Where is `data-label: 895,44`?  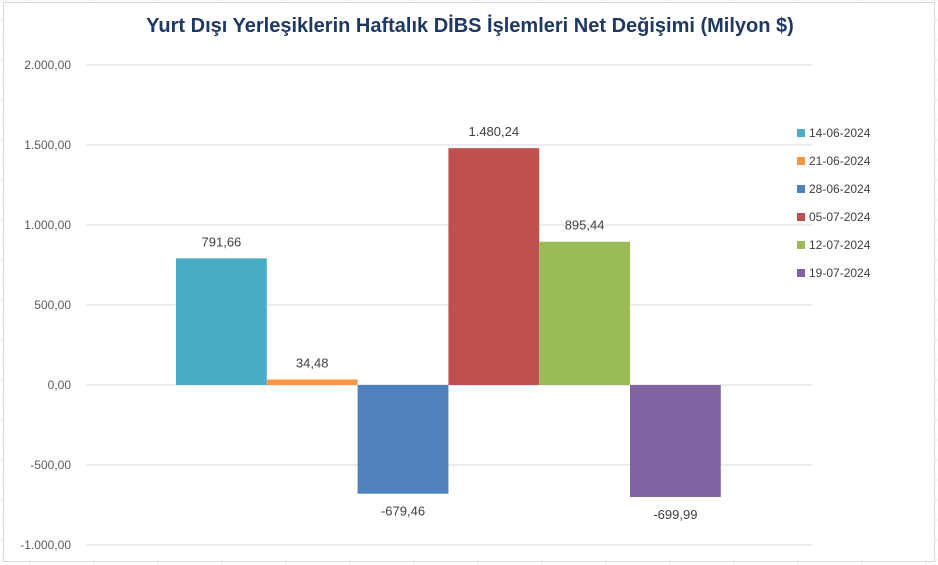
data-label: 895,44 is located at coordinates (585, 225).